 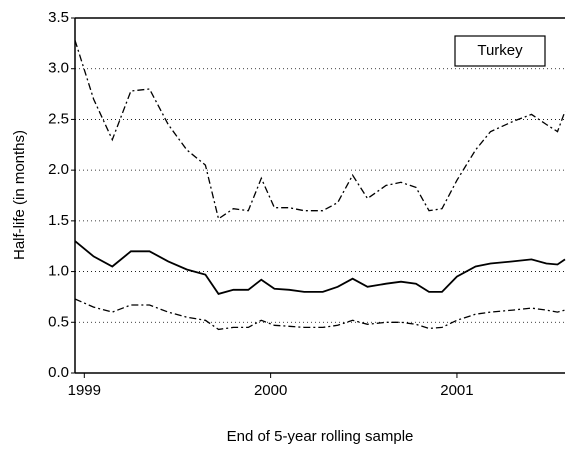 What do you see at coordinates (58, 169) in the screenshot?
I see `y-tick-label: 2.0` at bounding box center [58, 169].